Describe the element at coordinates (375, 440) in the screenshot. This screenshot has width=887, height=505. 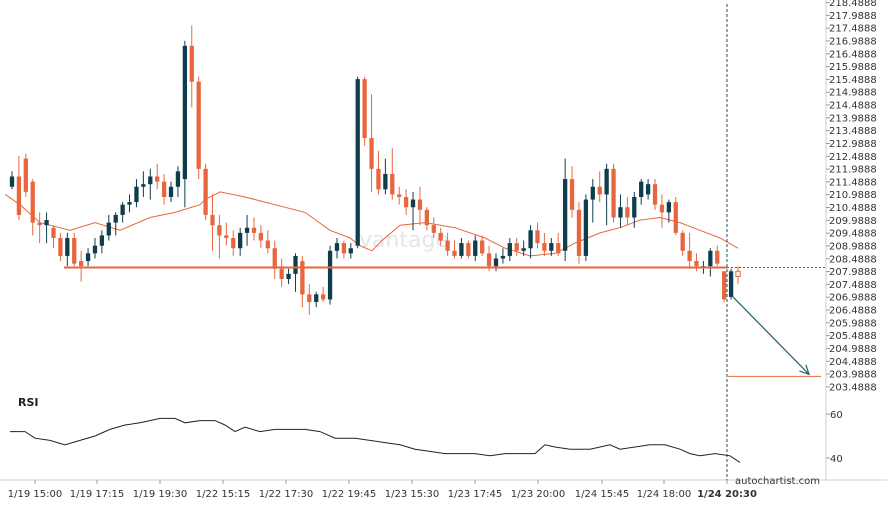
I see `rsi-line` at that location.